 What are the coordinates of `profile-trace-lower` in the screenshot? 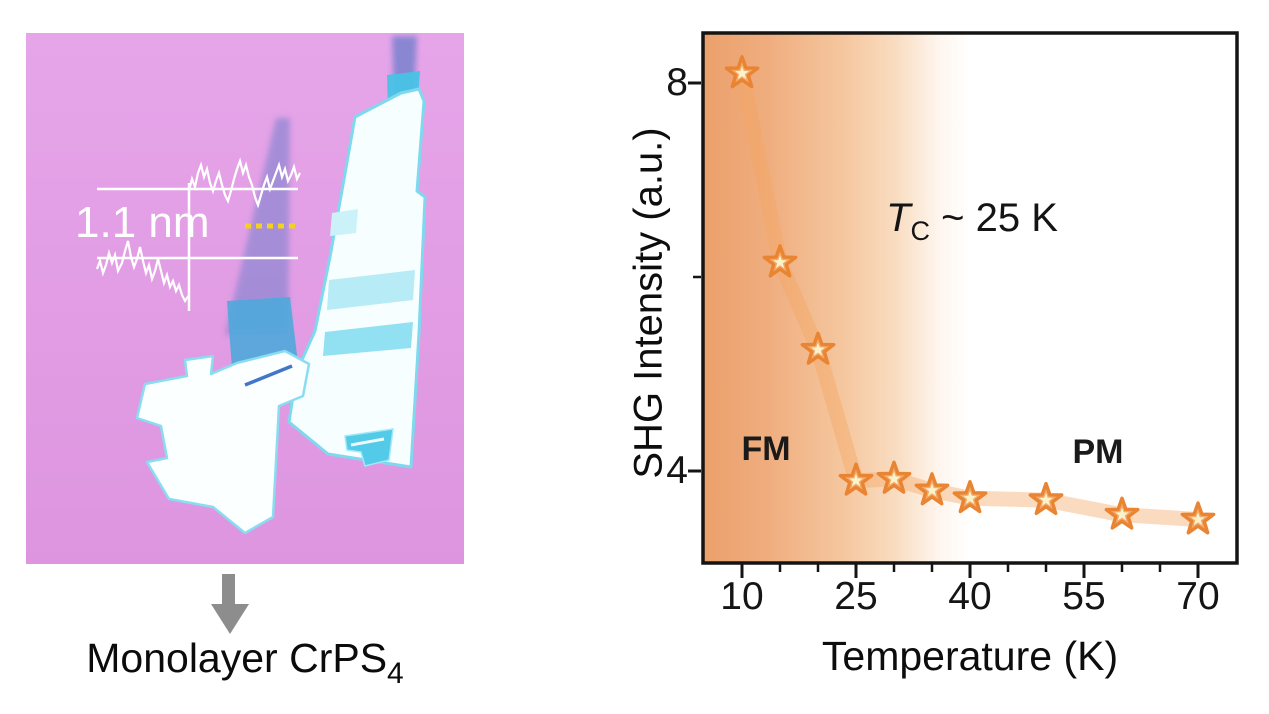 It's located at (142, 272).